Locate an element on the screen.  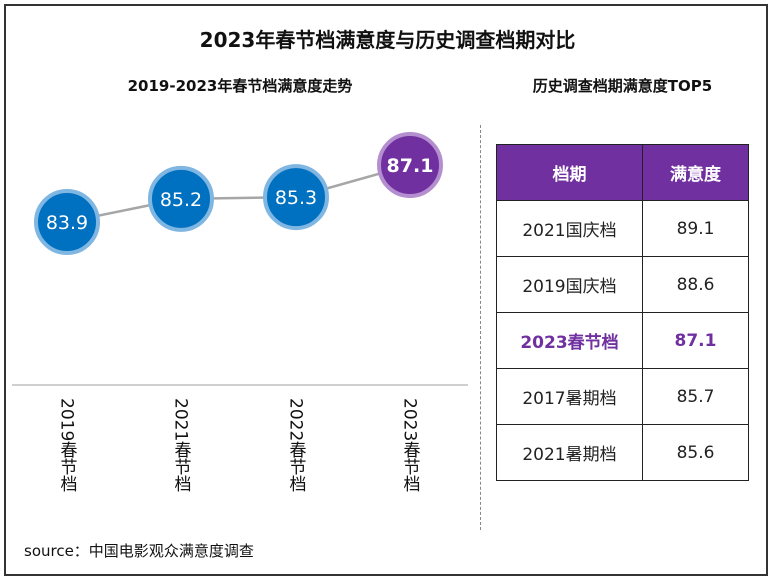
x-tick-label: 2021春节档 is located at coordinates (180, 445).